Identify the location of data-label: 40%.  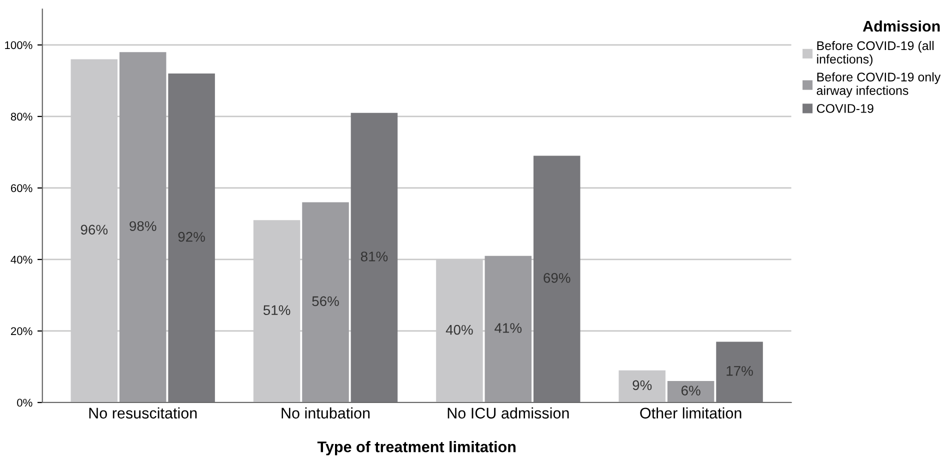
(459, 329).